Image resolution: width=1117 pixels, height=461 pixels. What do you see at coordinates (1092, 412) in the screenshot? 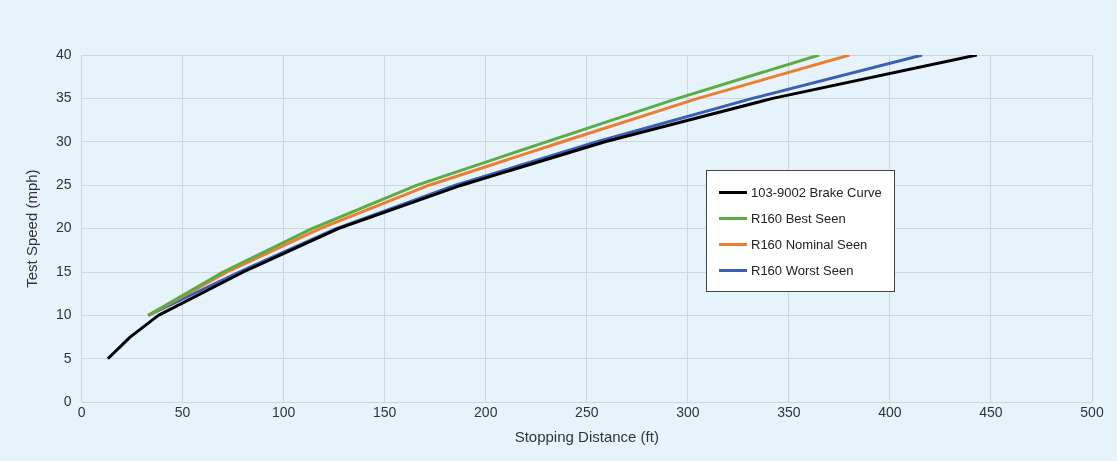
I see `x-tick-label: 500` at bounding box center [1092, 412].